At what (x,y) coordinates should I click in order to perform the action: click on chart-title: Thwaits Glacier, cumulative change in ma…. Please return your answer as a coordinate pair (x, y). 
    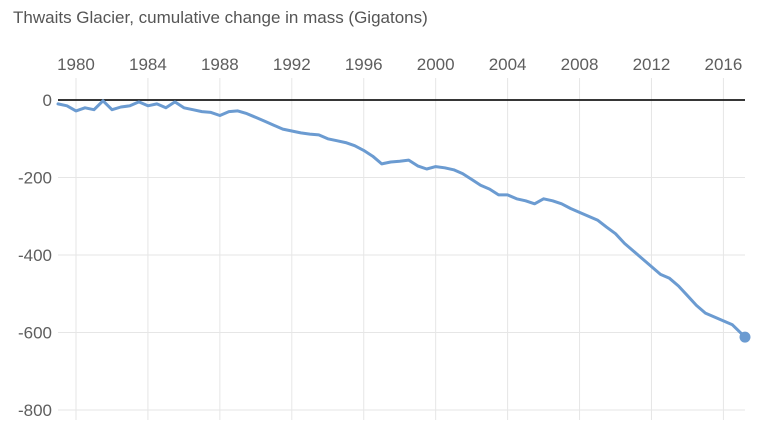
    Looking at the image, I should click on (220, 17).